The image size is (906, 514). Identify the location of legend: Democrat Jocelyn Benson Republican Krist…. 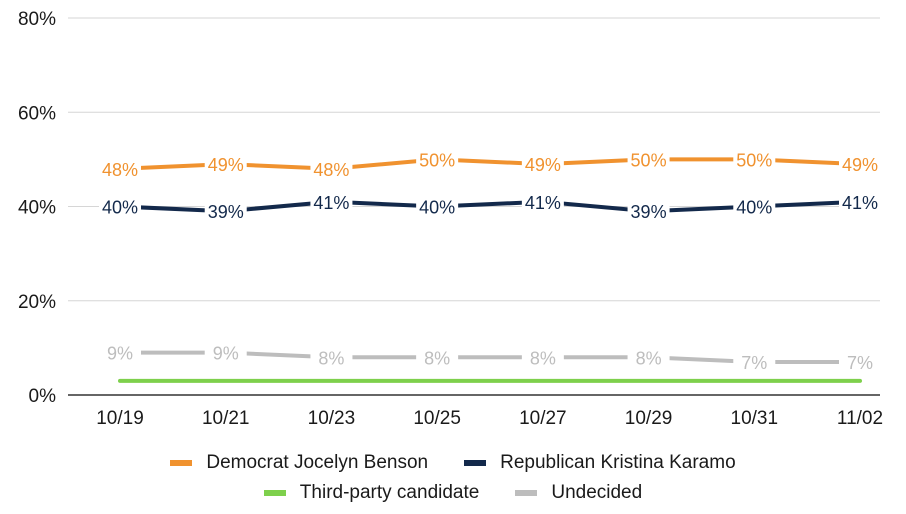
(453, 481).